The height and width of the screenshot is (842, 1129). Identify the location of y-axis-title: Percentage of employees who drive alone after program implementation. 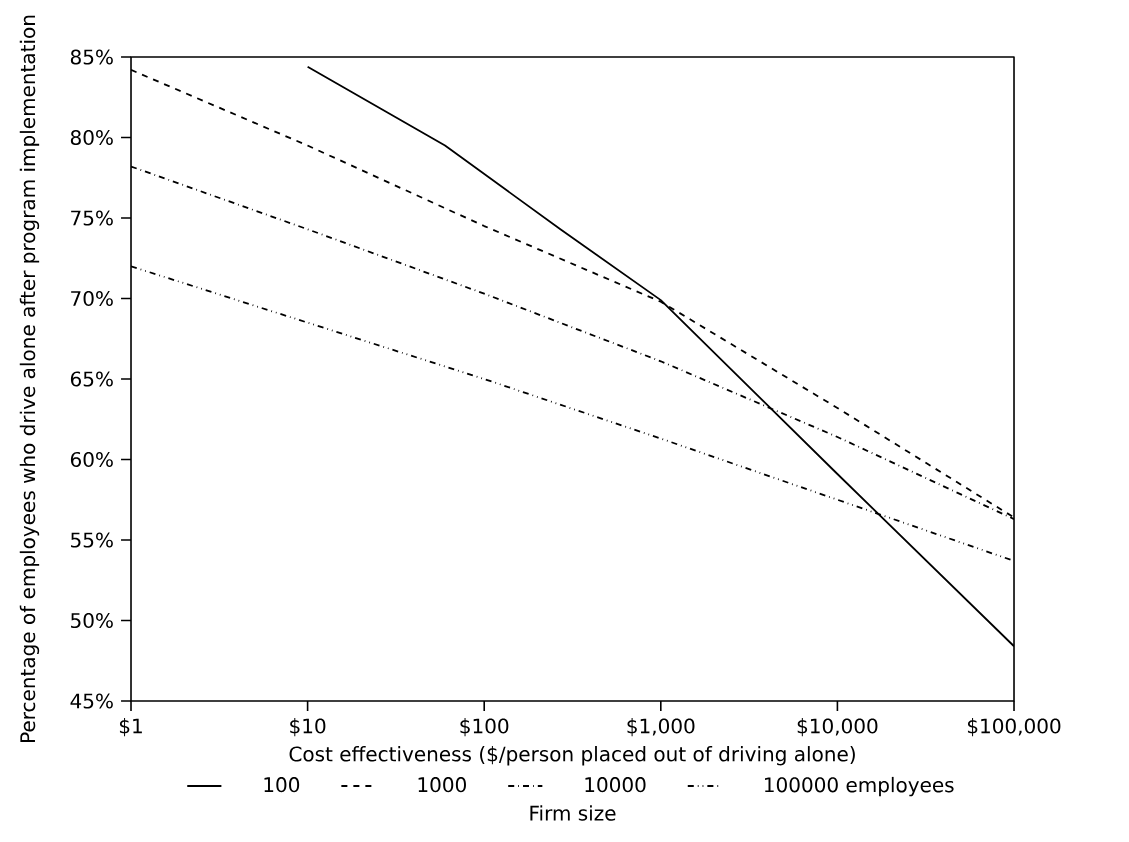
(29, 378).